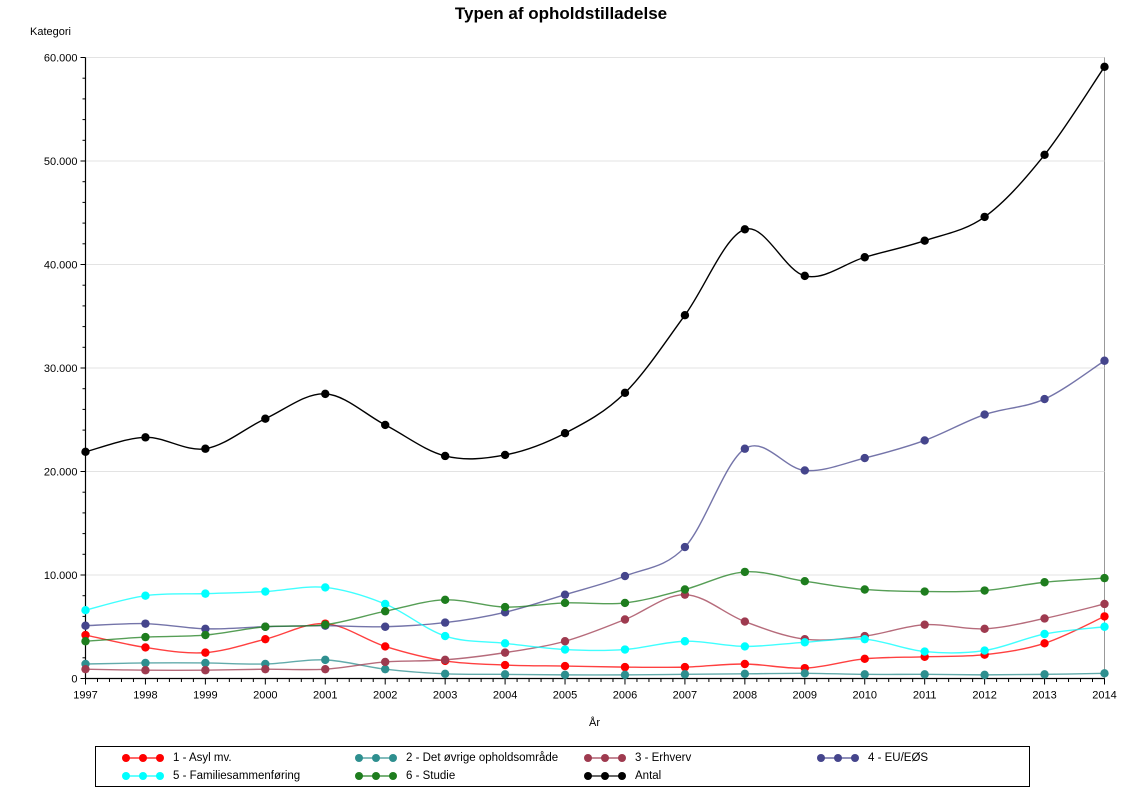 The height and width of the screenshot is (793, 1122). I want to click on chart-title: Typen af opholdstilladelse, so click(561, 13).